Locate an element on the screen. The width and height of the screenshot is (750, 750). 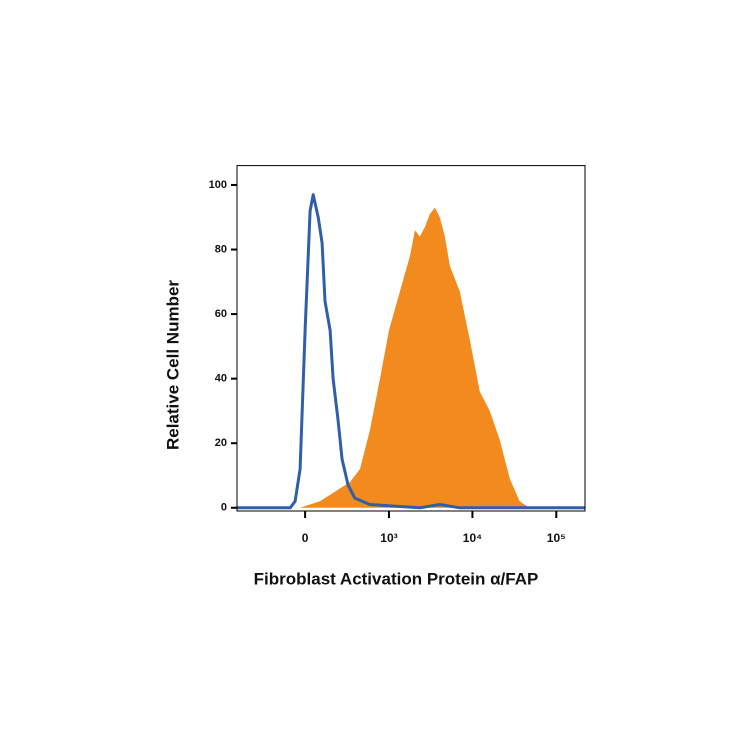
y-tick-label: 60 is located at coordinates (221, 314).